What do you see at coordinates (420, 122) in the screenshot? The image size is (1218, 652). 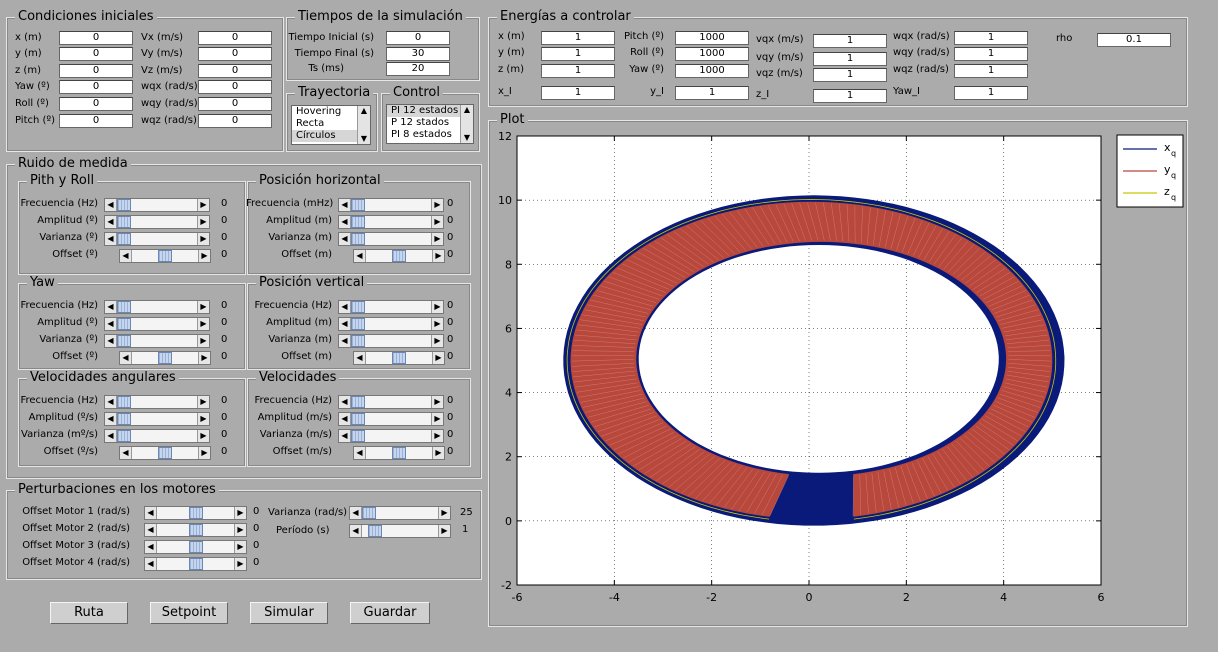 I see `control-option: P 12 stados` at bounding box center [420, 122].